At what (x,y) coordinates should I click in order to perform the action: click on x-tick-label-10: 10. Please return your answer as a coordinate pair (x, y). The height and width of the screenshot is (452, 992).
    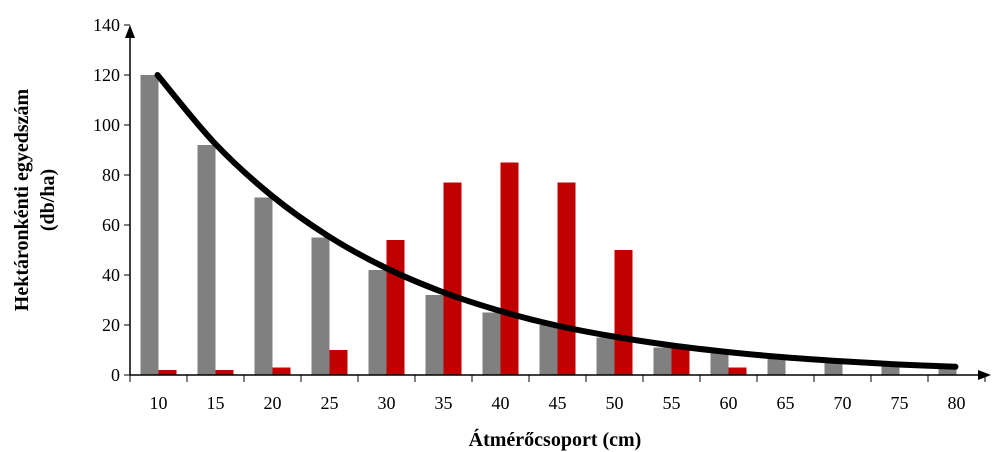
    Looking at the image, I should click on (159, 403).